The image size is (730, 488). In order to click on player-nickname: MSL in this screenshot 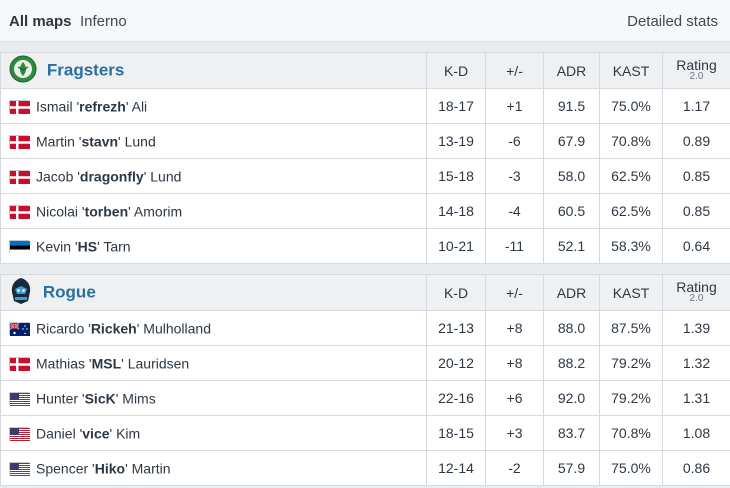, I will do `click(106, 363)`.